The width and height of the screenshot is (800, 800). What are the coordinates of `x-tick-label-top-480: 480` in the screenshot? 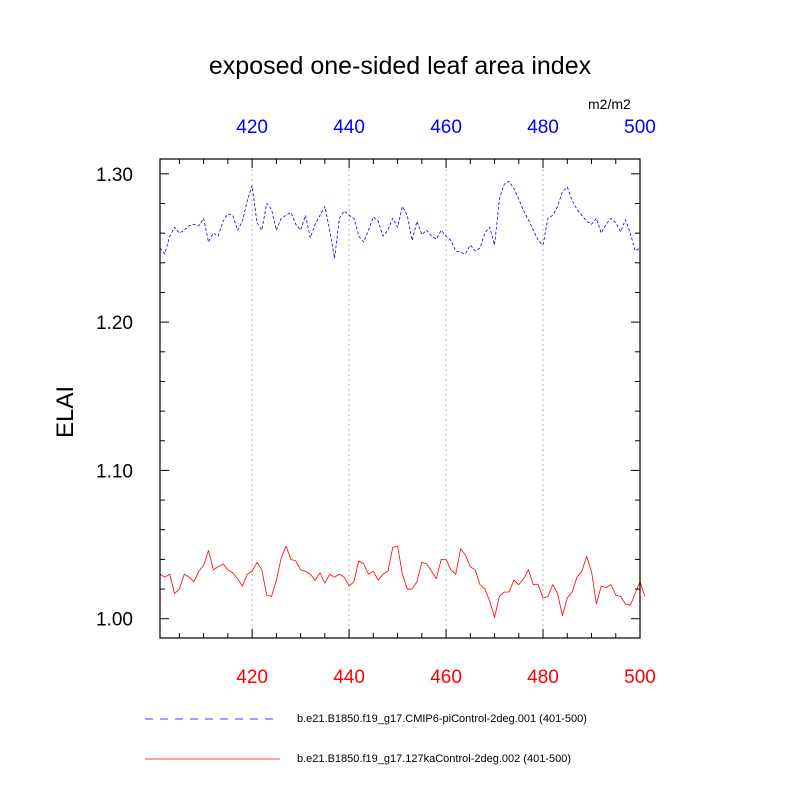 It's located at (543, 127).